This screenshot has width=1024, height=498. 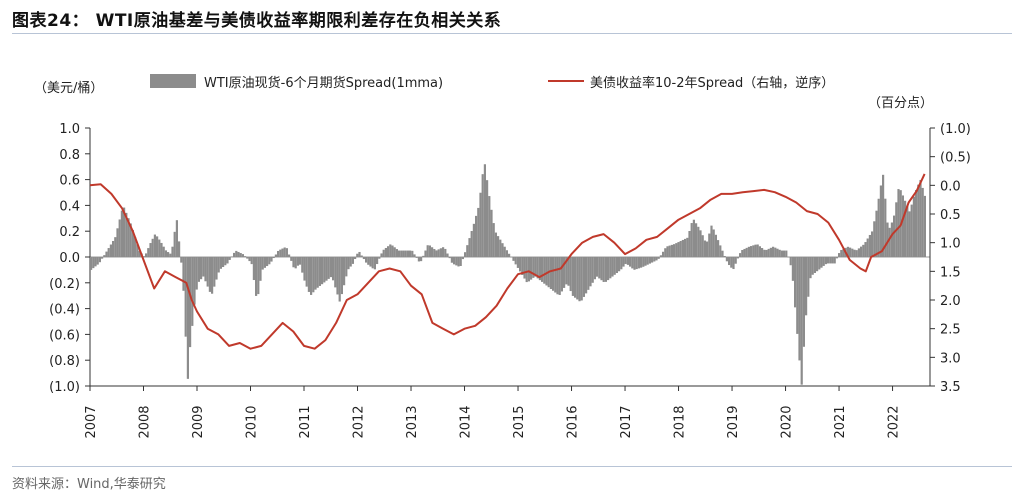 I want to click on x-axis-tick-label: 2021, so click(x=840, y=421).